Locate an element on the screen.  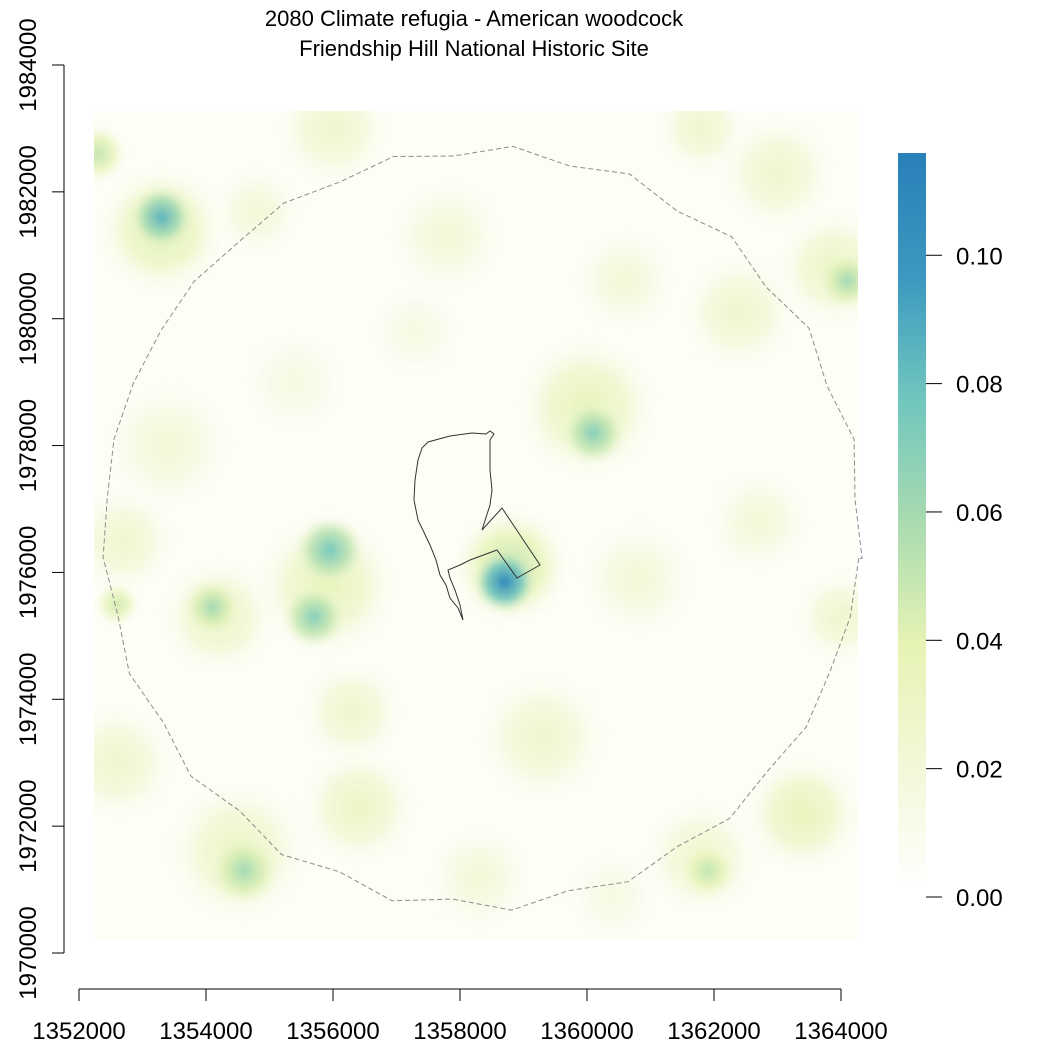
y-tick-label: 1978000 is located at coordinates (28, 445).